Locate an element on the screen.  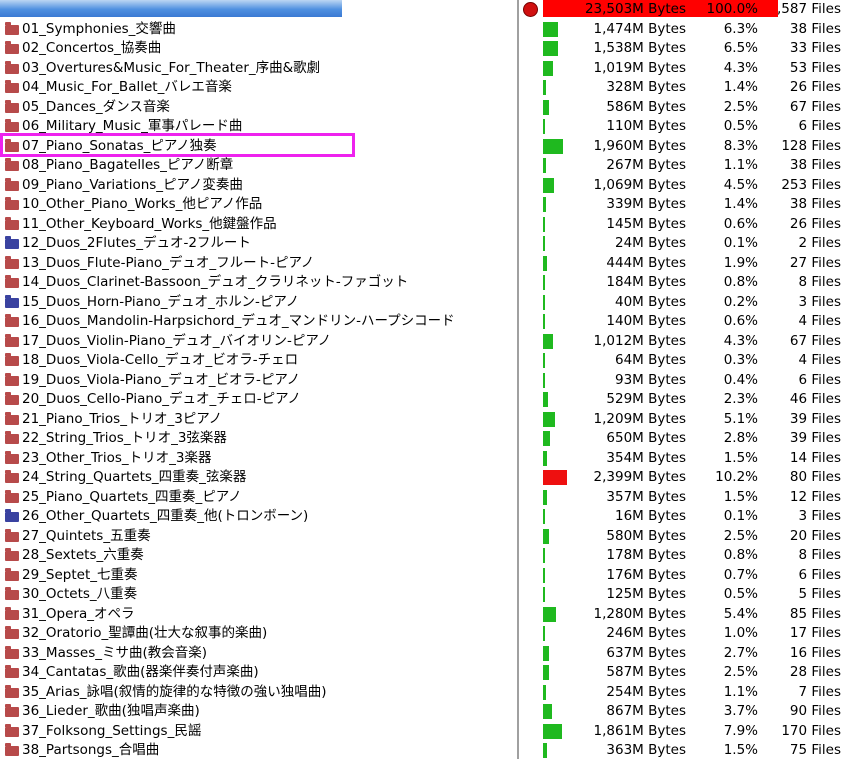
size-percent: 0.6% is located at coordinates (740, 223).